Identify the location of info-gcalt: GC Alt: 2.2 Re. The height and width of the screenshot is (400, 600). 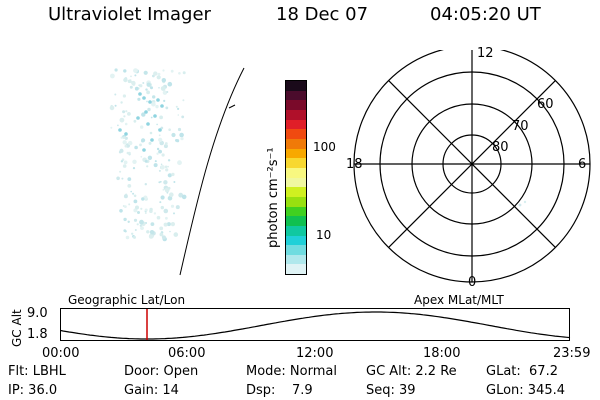
(411, 371).